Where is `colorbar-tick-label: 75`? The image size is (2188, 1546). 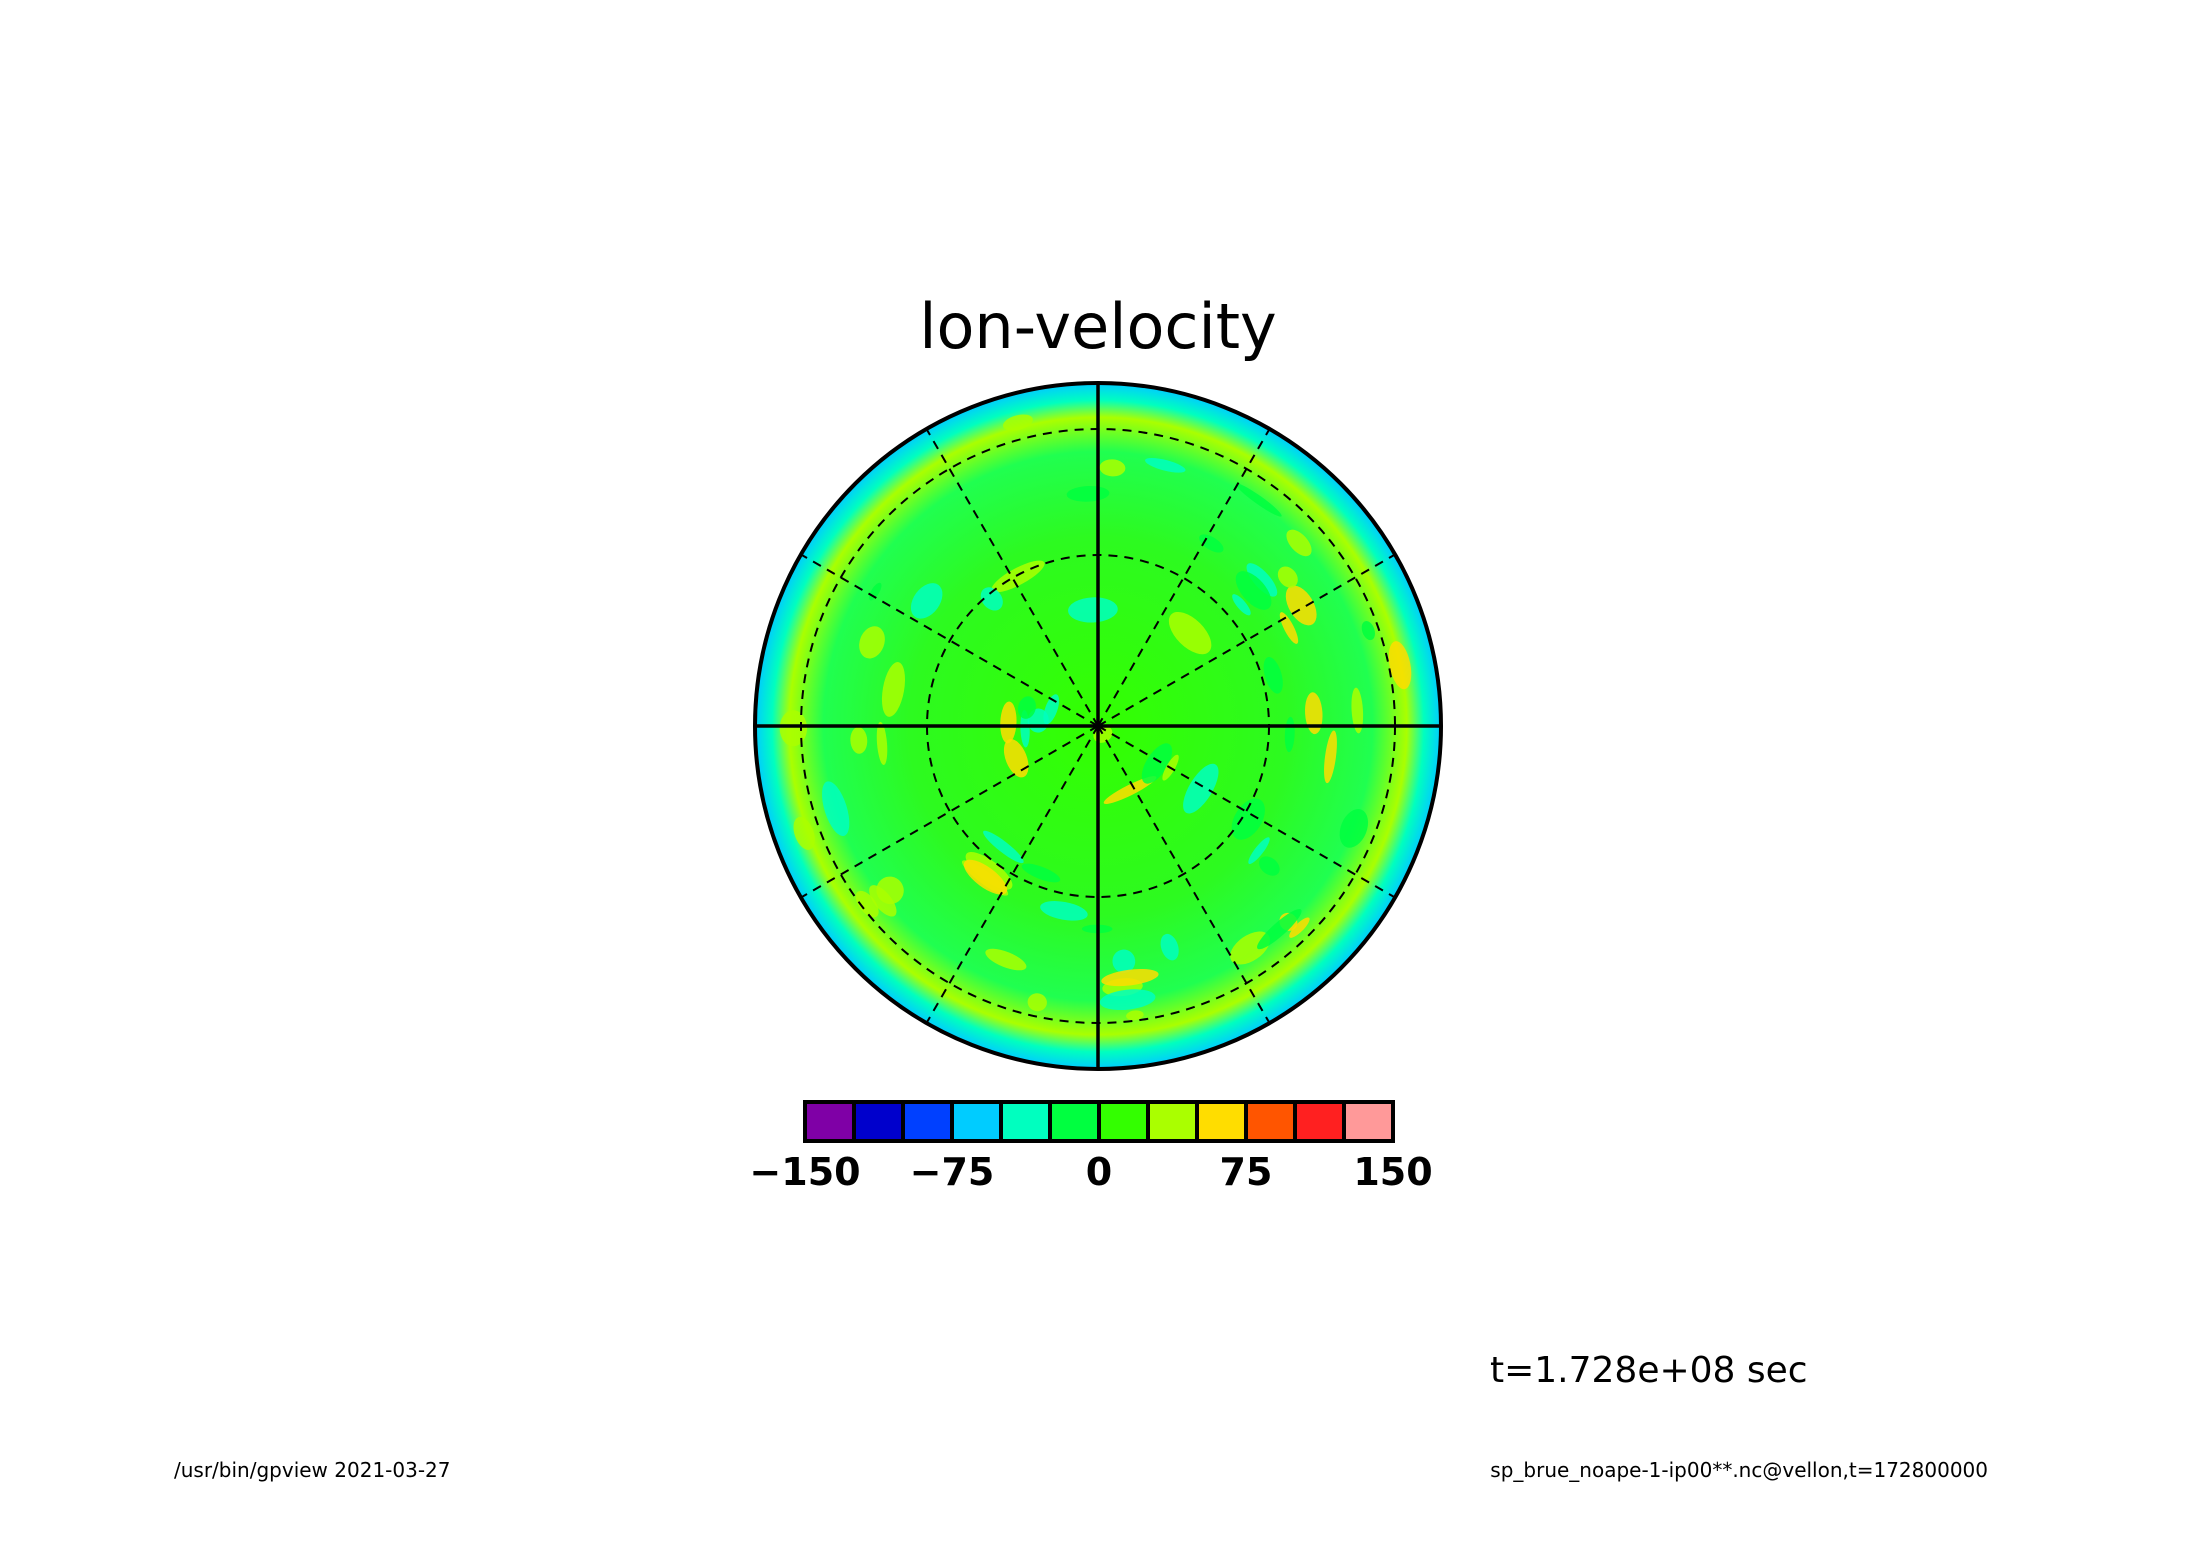 colorbar-tick-label: 75 is located at coordinates (1246, 1172).